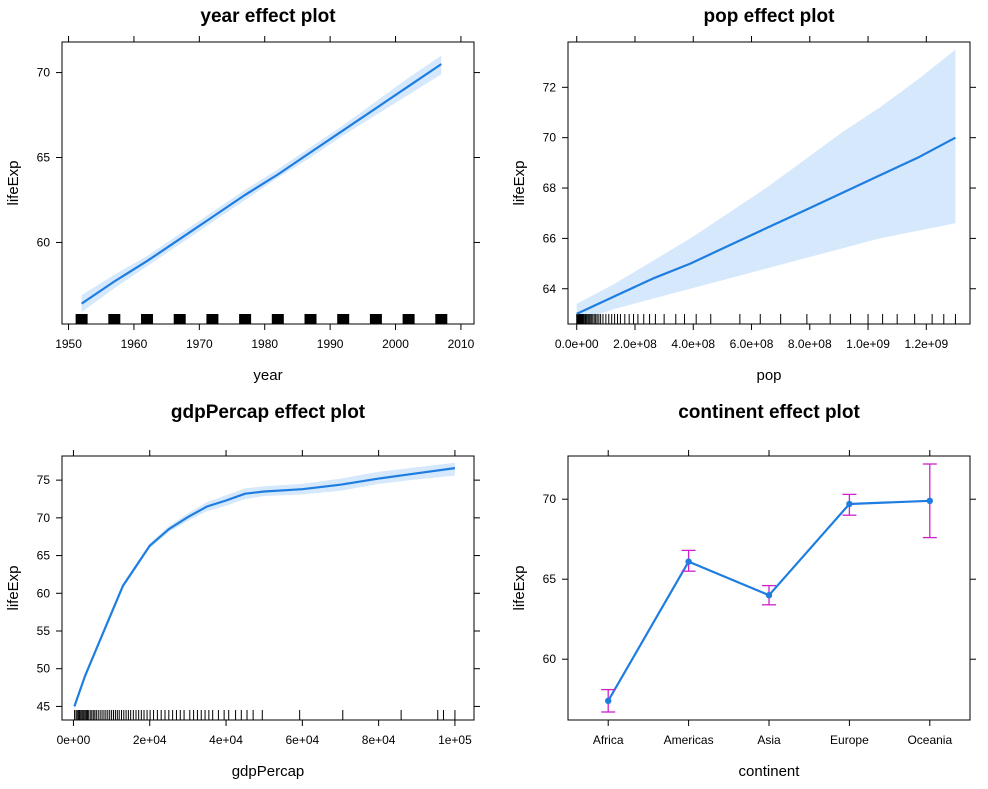 The width and height of the screenshot is (988, 789). Describe the element at coordinates (689, 740) in the screenshot. I see `continent-xtick-label: Americas` at that location.